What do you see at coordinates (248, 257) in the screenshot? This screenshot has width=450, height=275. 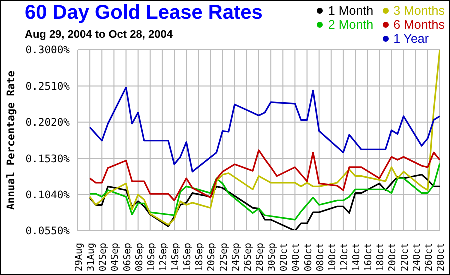 I see `x-tick-label: 26Sep` at bounding box center [248, 257].